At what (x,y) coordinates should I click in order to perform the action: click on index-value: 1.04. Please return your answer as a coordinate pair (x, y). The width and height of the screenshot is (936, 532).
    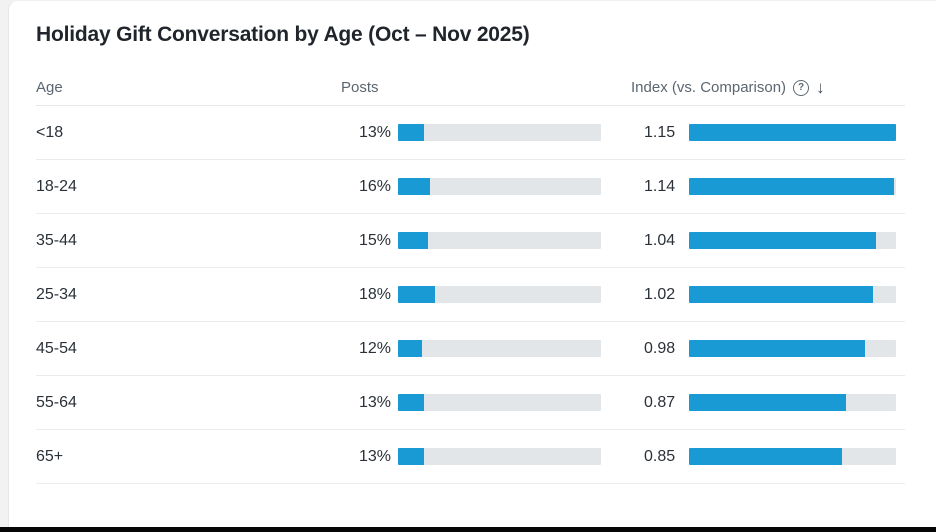
    Looking at the image, I should click on (660, 240).